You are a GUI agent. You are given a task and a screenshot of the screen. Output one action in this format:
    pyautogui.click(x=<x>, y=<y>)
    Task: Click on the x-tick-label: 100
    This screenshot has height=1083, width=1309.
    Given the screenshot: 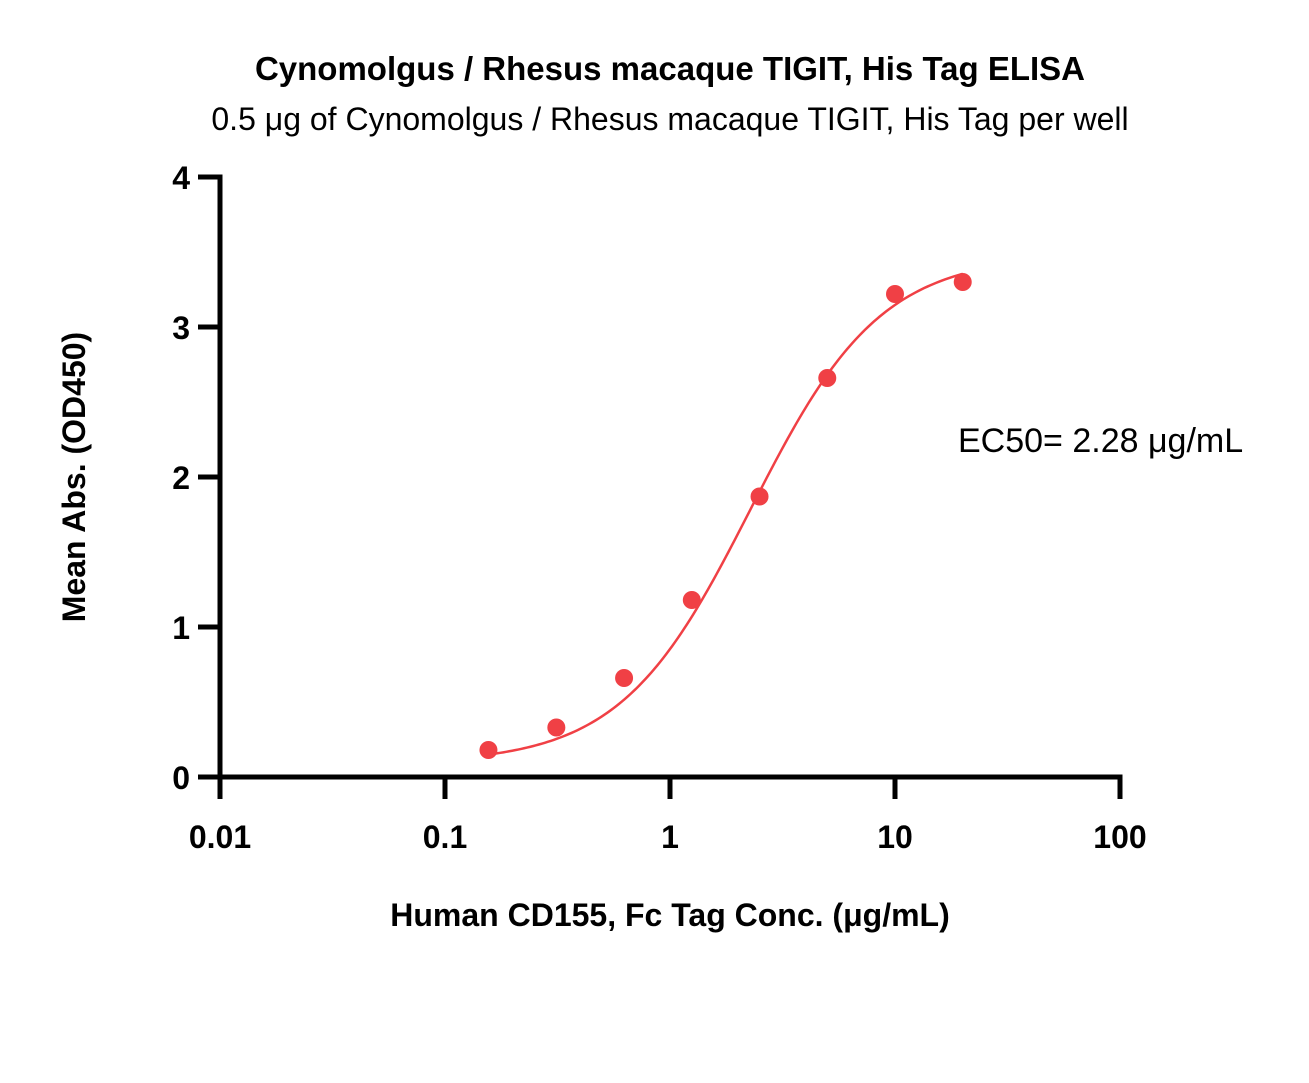 What is the action you would take?
    pyautogui.click(x=1119, y=837)
    